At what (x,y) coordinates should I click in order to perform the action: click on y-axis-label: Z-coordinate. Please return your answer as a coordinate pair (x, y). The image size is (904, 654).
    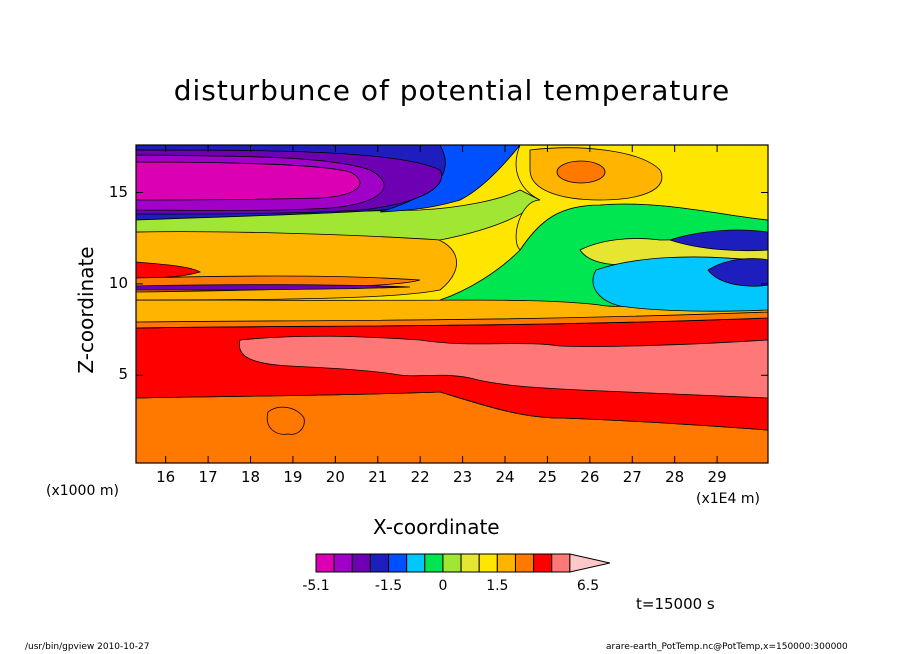
    Looking at the image, I should click on (86, 310).